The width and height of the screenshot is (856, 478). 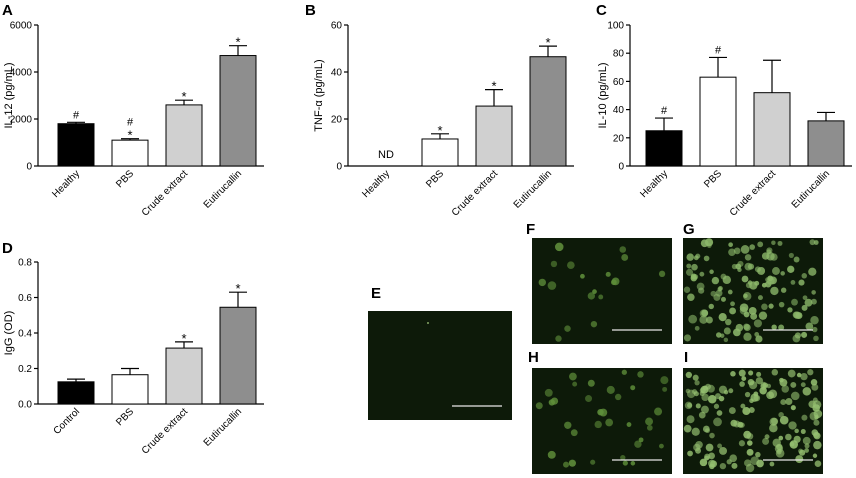 What do you see at coordinates (530, 229) in the screenshot?
I see `panel-label-f: F` at bounding box center [530, 229].